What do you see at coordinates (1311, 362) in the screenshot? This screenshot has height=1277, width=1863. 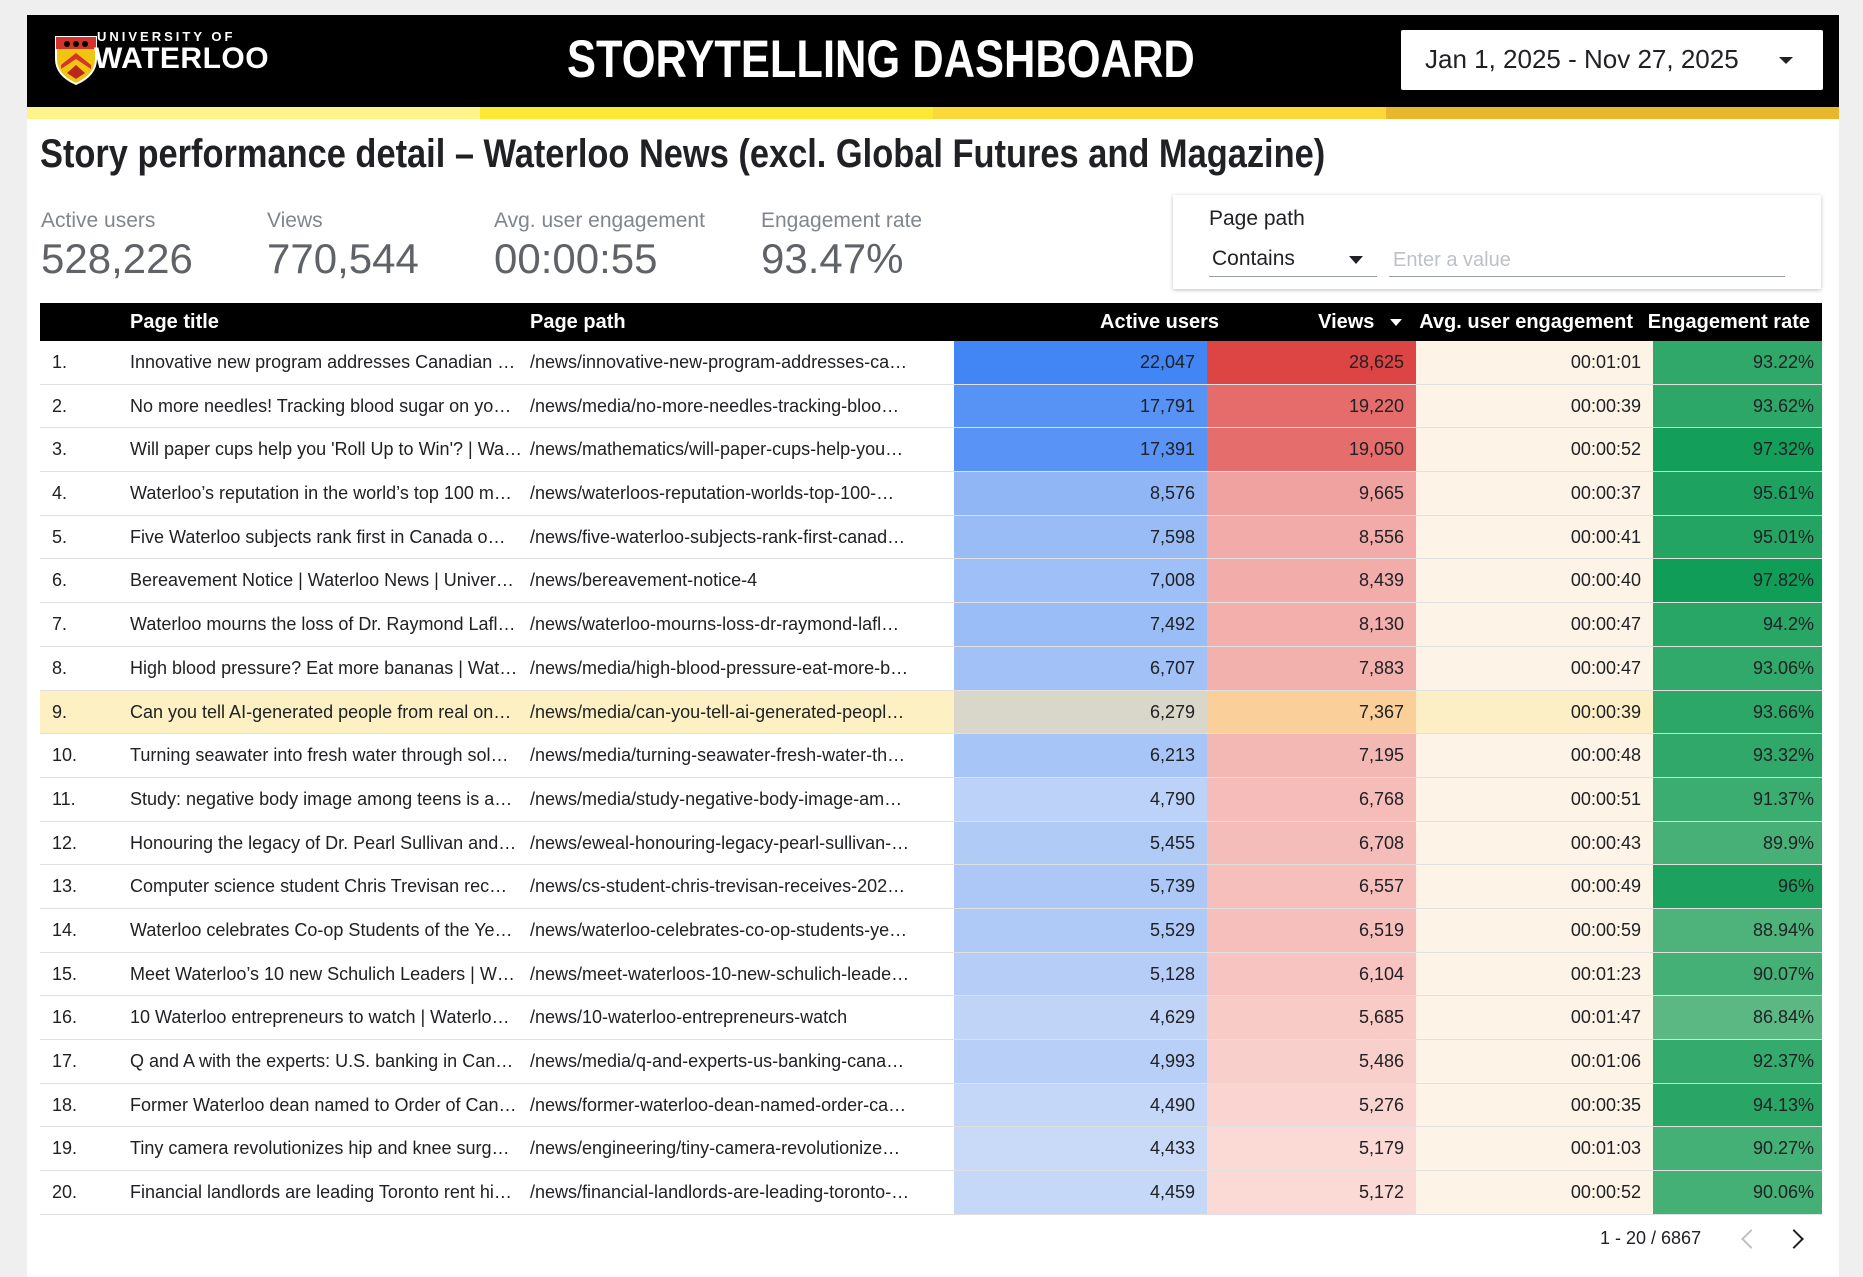 I see `views-cell: 28,625` at bounding box center [1311, 362].